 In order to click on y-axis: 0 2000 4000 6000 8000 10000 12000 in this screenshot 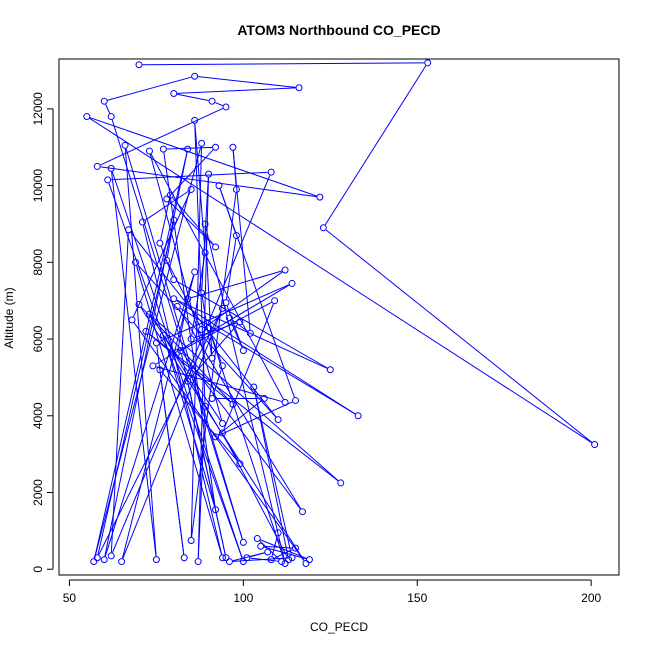, I will do `click(42, 332)`.